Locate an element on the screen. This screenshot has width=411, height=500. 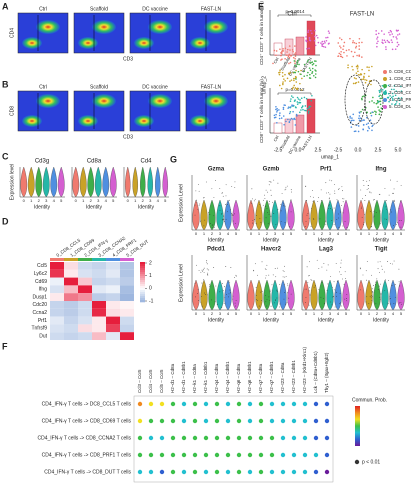
legend-marker is located at coordinates (385, 100).